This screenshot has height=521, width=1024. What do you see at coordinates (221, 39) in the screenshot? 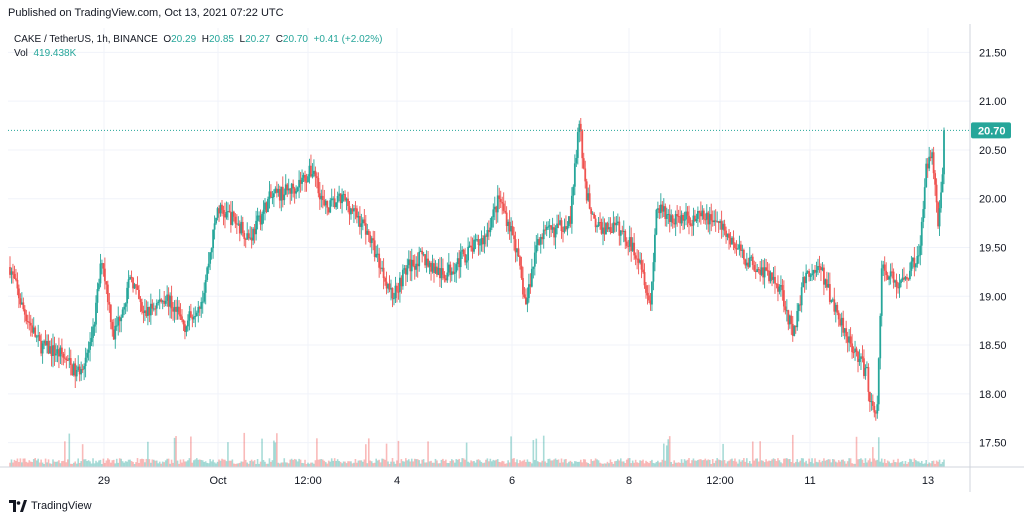
I see `high-value: 20.85` at bounding box center [221, 39].